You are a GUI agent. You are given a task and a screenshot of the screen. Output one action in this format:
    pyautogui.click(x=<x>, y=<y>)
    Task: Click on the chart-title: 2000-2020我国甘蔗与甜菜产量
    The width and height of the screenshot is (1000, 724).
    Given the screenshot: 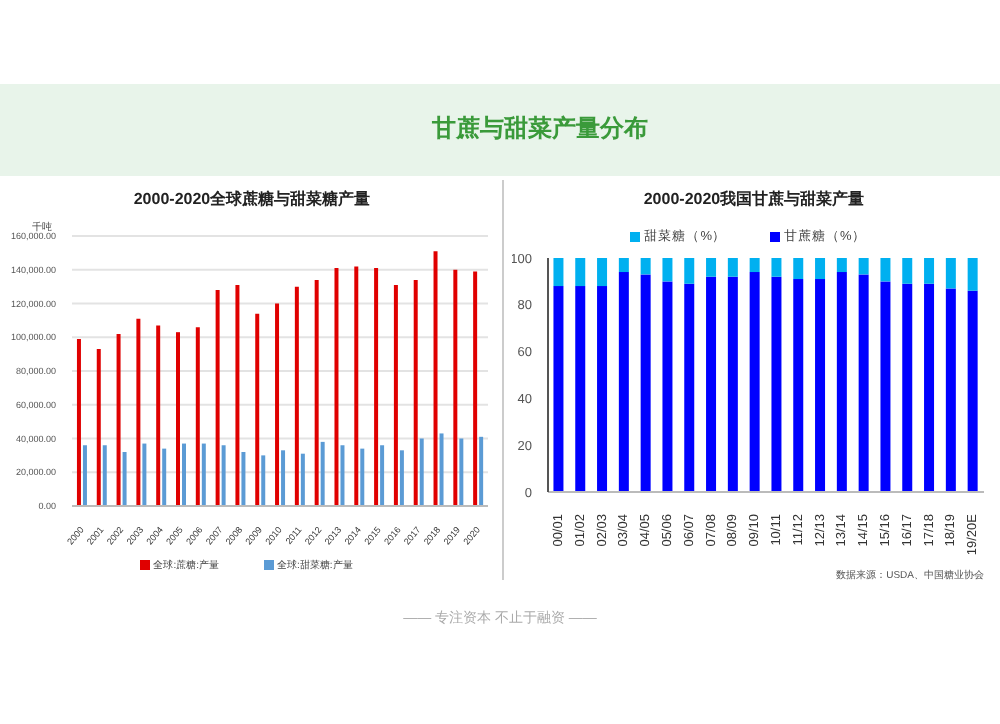 What is the action you would take?
    pyautogui.click(x=754, y=200)
    